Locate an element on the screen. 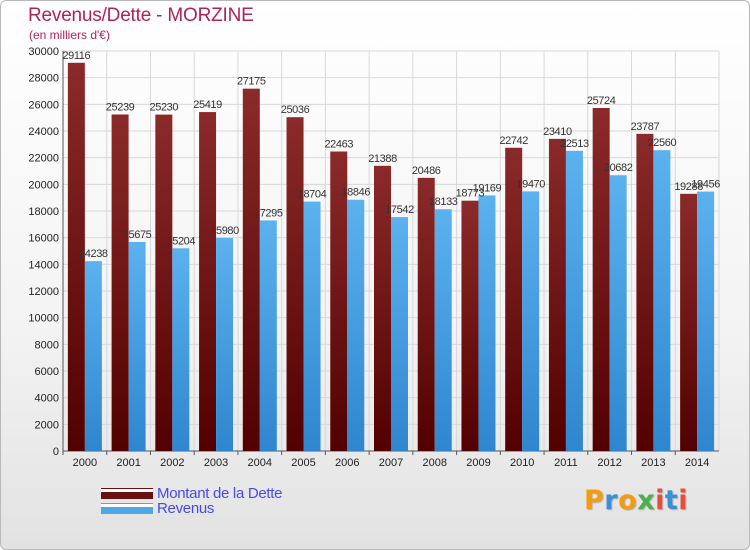 This screenshot has height=550, width=750. x-tick-label: 2009 is located at coordinates (478, 463).